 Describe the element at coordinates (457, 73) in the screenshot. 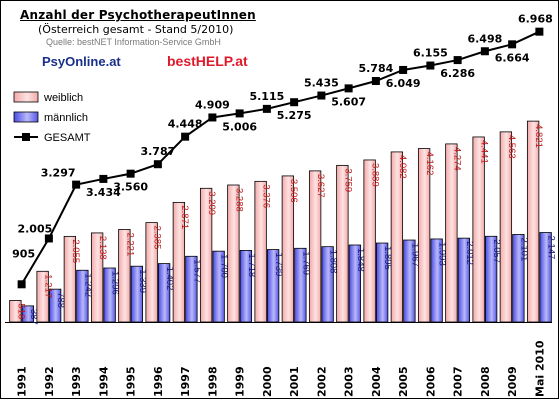

I see `label-gesamt: 6.286` at that location.